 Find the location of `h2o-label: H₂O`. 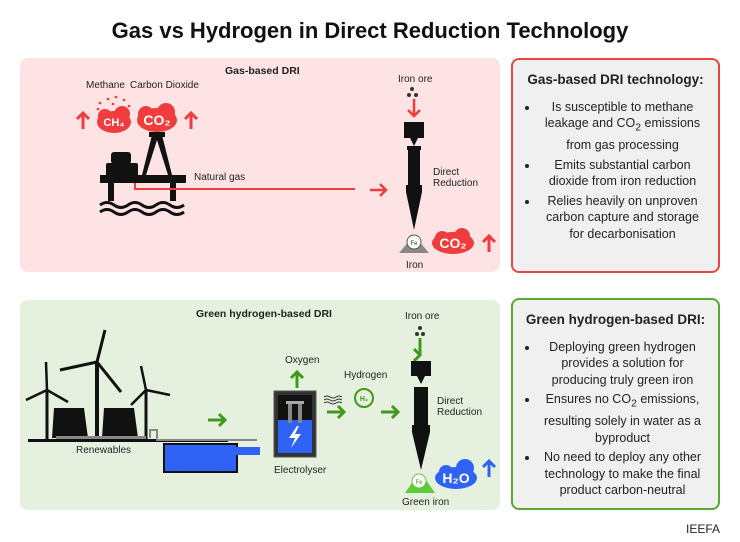

h2o-label: H₂O is located at coordinates (455, 478).